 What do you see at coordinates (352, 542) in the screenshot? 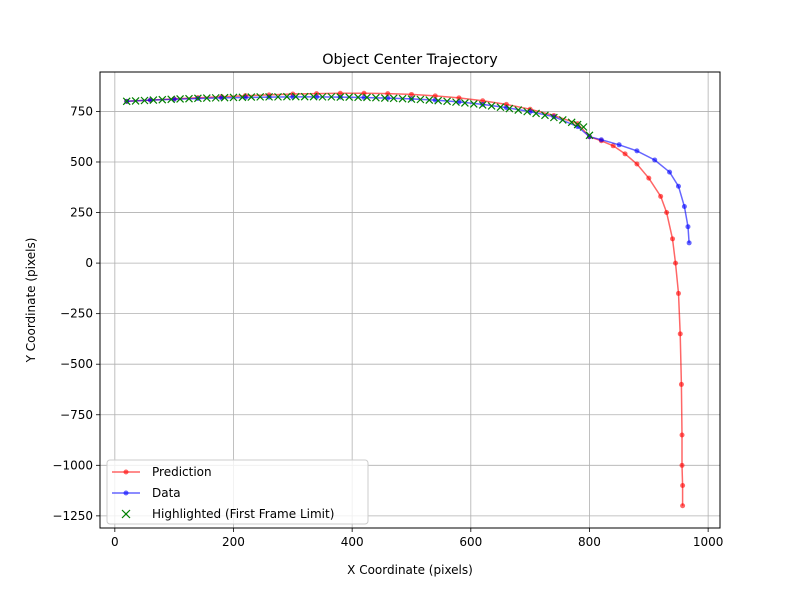
I see `x-tick-label: 400` at bounding box center [352, 542].